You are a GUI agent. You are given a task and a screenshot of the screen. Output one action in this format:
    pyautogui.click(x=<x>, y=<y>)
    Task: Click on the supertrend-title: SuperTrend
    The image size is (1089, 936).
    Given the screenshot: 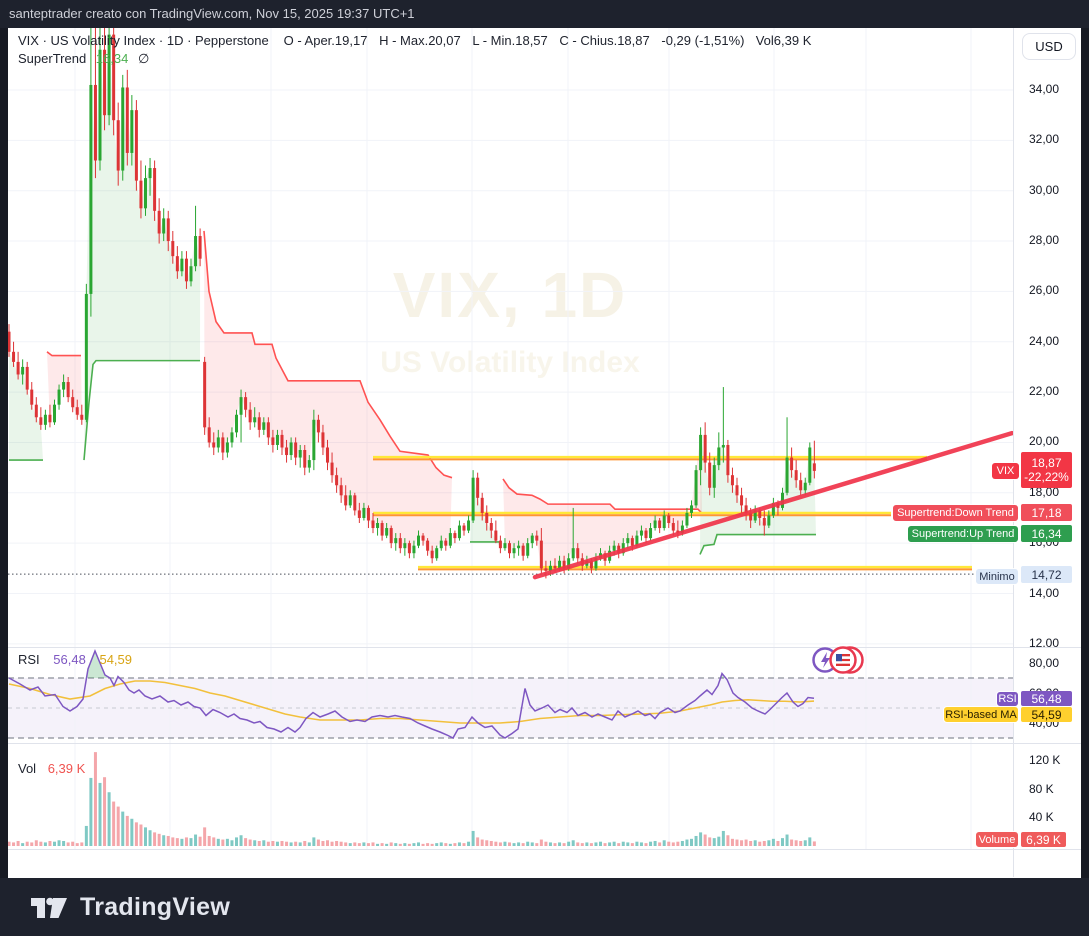 What is the action you would take?
    pyautogui.click(x=52, y=58)
    